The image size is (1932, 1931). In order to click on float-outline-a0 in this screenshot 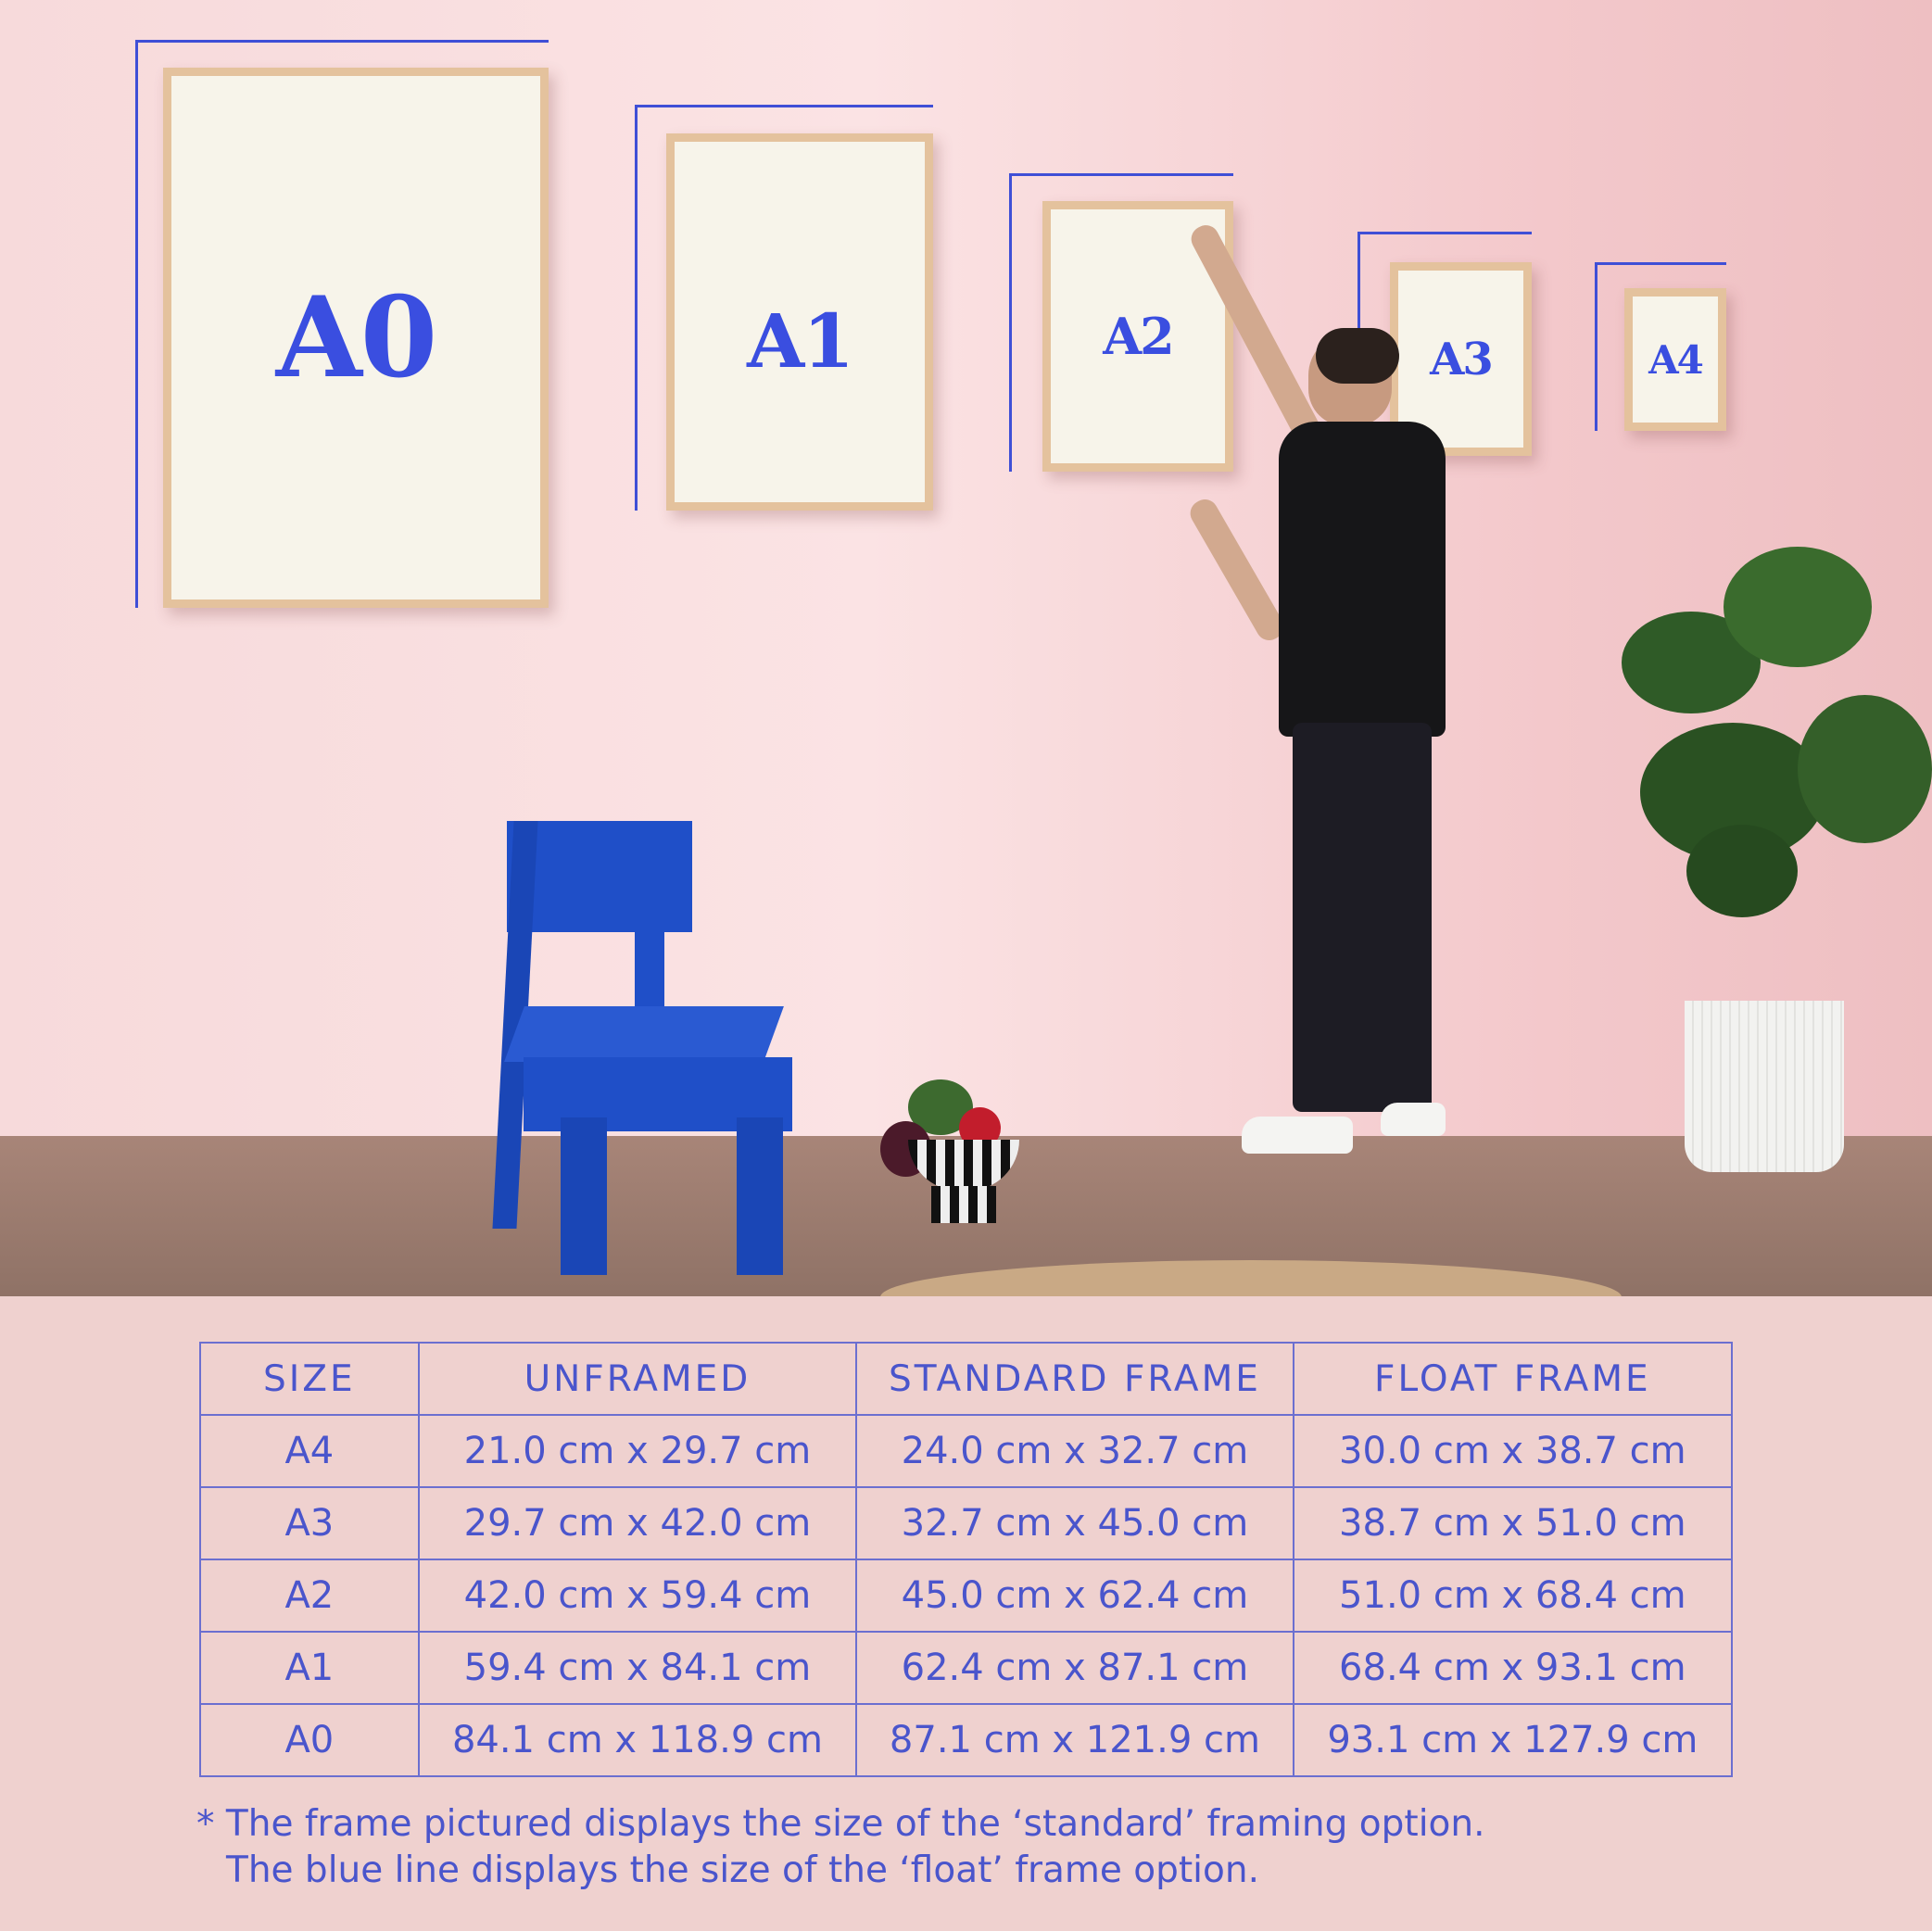, I will do `click(342, 324)`.